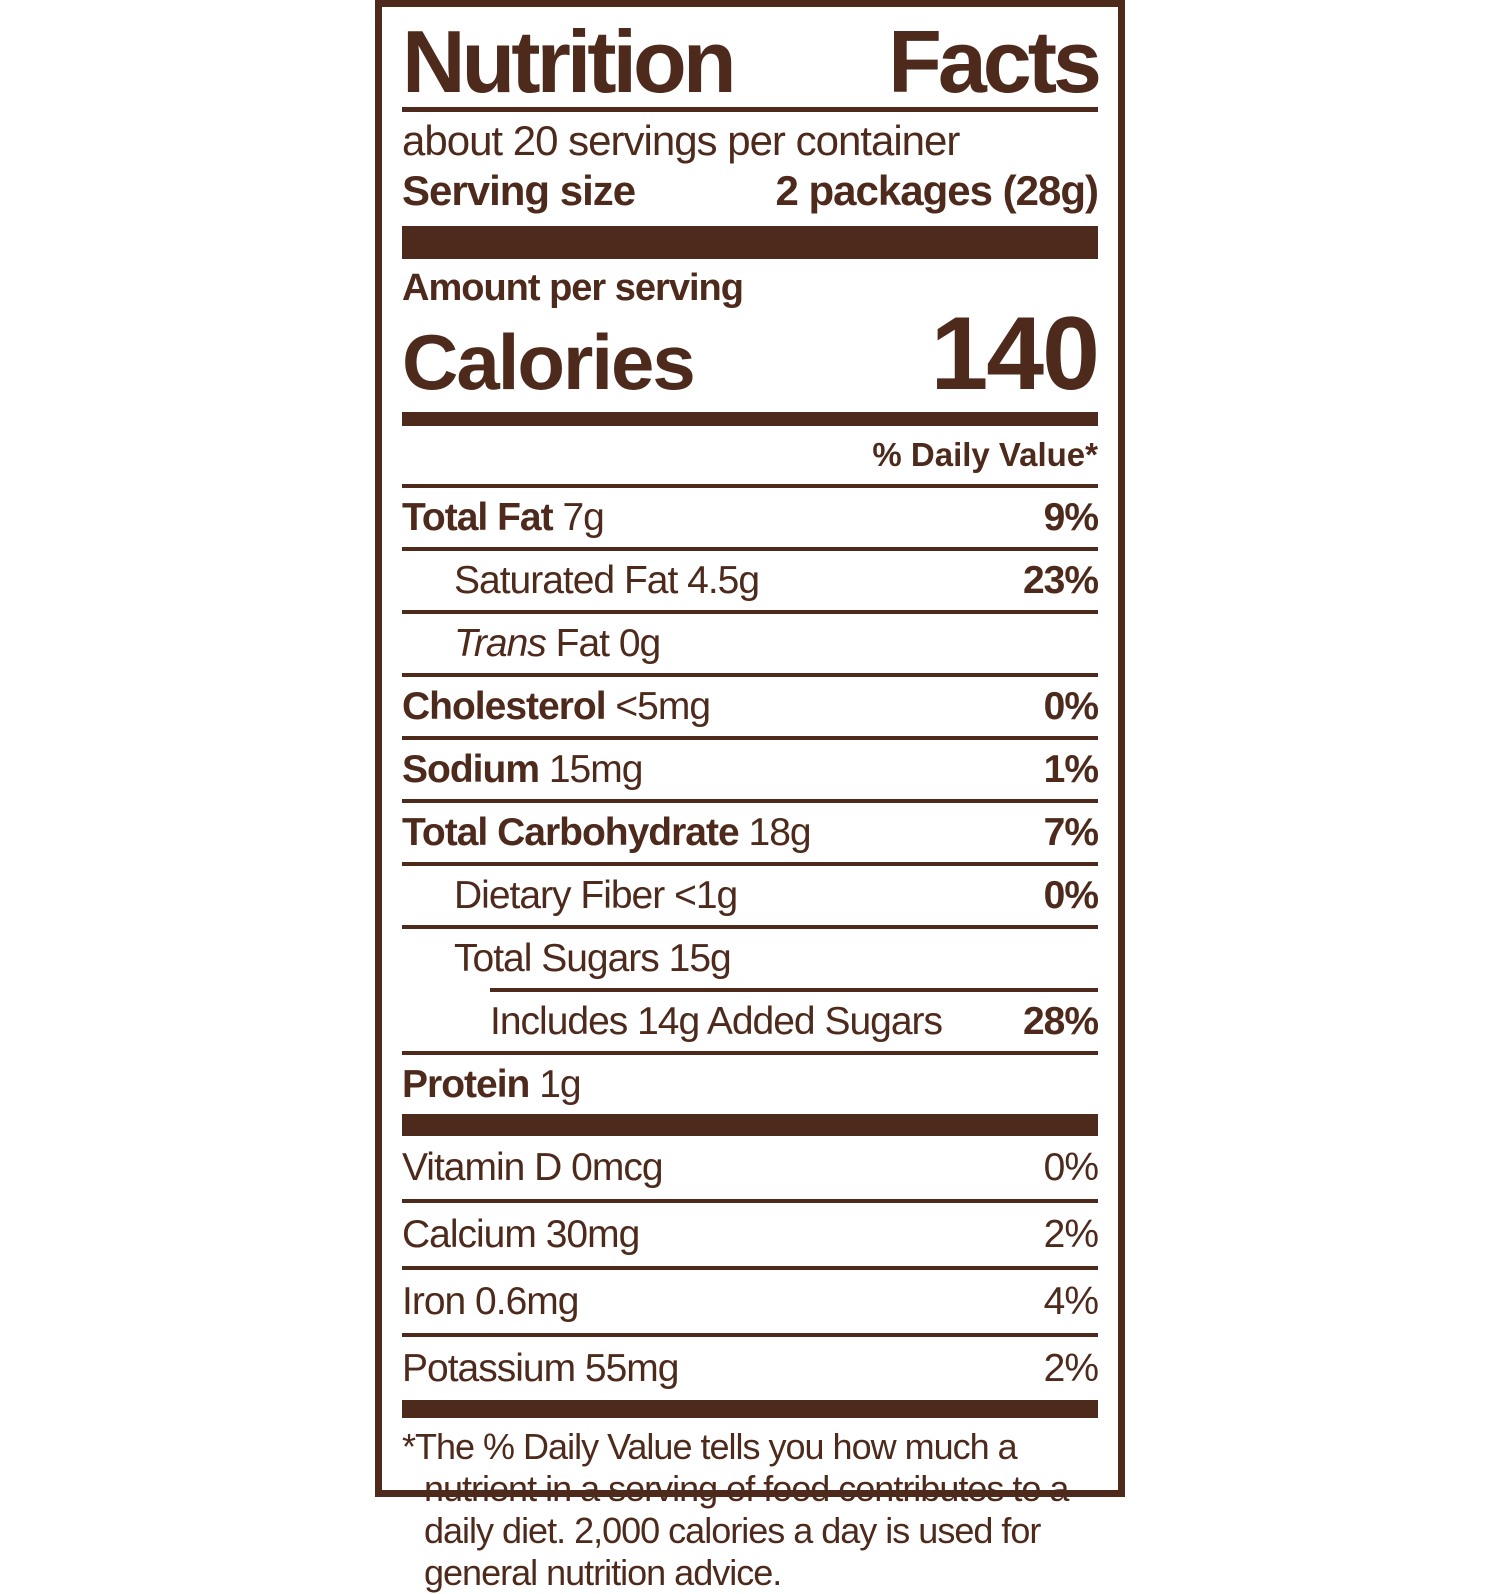 The image size is (1500, 1594). Describe the element at coordinates (1015, 354) in the screenshot. I see `calories-value: 140` at that location.